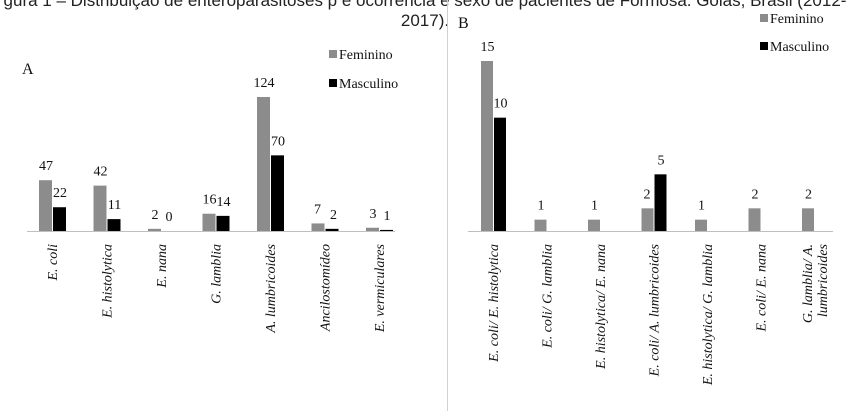 This screenshot has width=850, height=411. I want to click on chart-b-category-label-group-2: E. histolytica/ E. nana, so click(601, 307).